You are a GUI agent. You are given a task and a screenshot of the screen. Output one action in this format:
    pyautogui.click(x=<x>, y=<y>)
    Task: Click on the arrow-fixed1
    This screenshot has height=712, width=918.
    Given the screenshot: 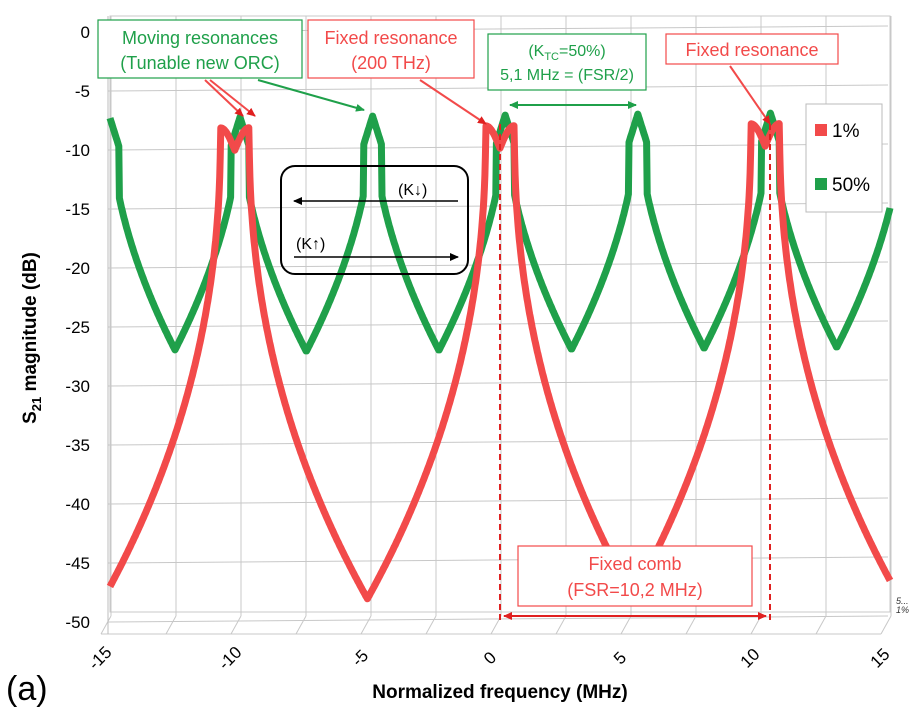 What is the action you would take?
    pyautogui.click(x=453, y=102)
    